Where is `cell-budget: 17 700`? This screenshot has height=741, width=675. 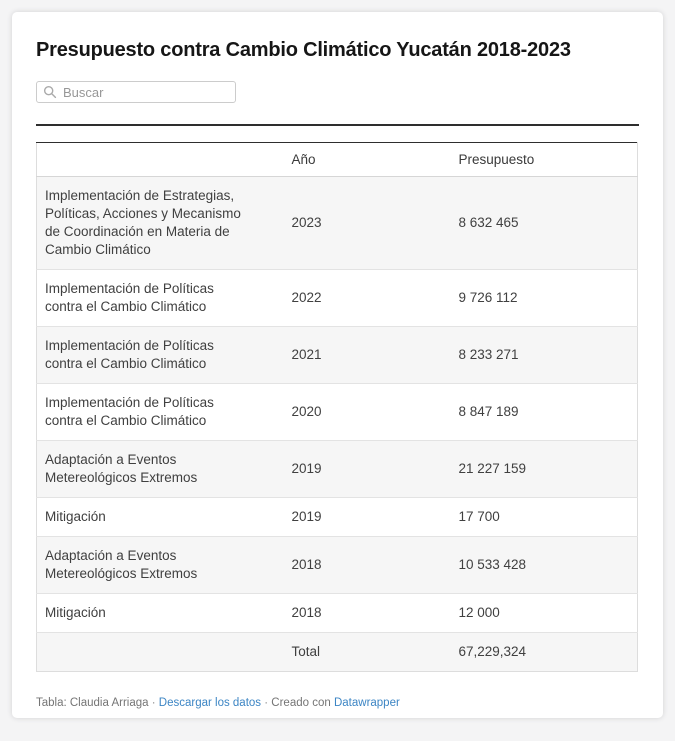 cell-budget: 17 700 is located at coordinates (544, 516).